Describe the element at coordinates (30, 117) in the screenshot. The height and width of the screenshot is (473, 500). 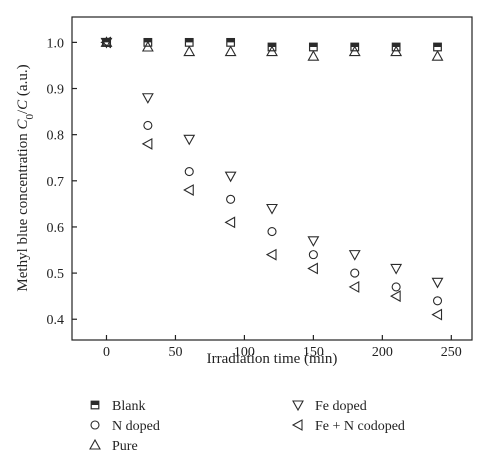
I see `y-axis-title-part: 0` at that location.